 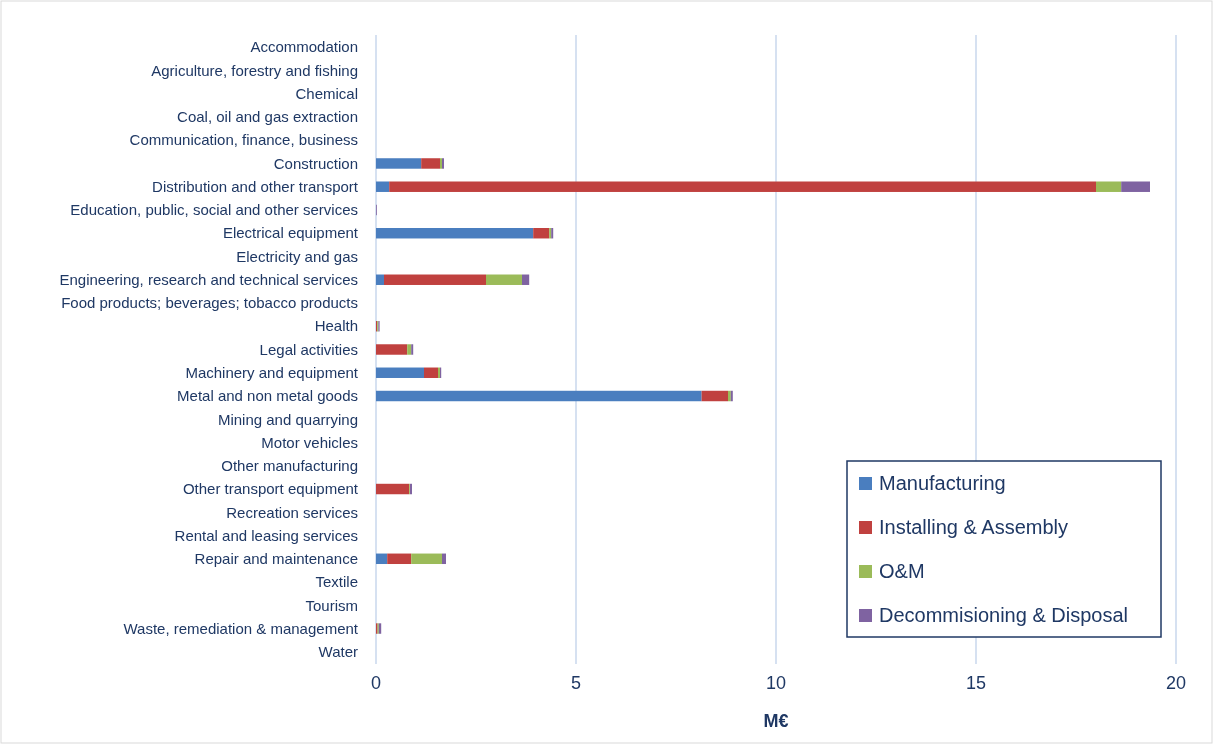 What do you see at coordinates (214, 210) in the screenshot?
I see `y-tick-label: Education, public, social and other services` at bounding box center [214, 210].